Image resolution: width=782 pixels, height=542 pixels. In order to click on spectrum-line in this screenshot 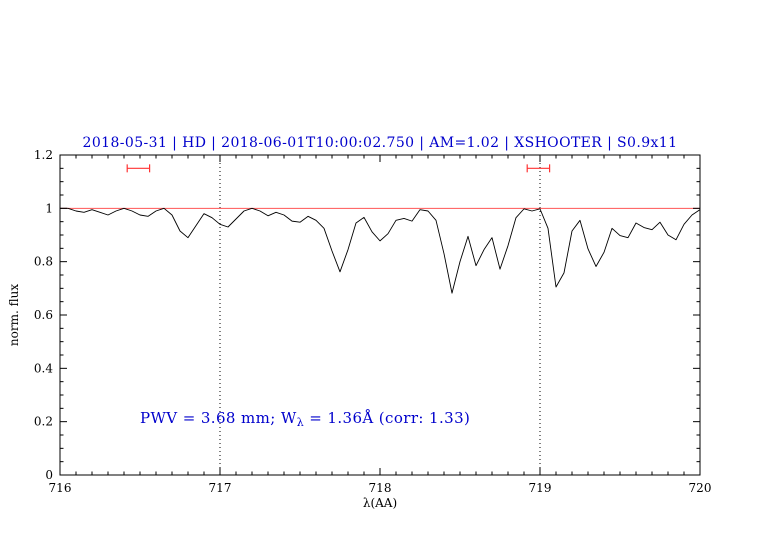, I will do `click(380, 250)`.